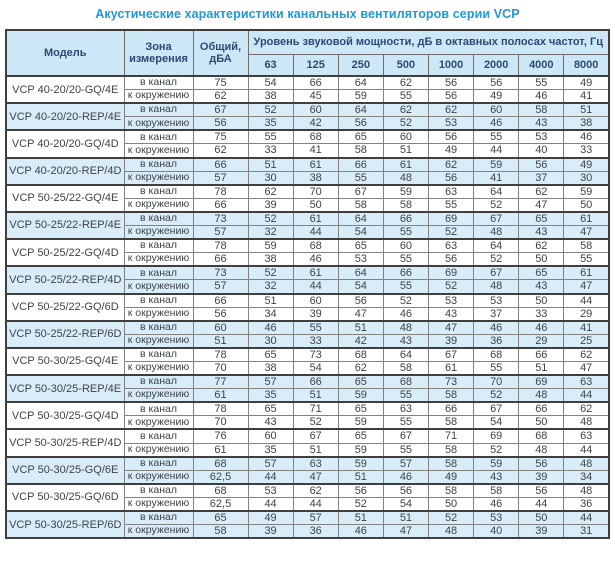 This screenshot has height=570, width=615. What do you see at coordinates (541, 218) in the screenshot?
I see `band-cell: 65` at bounding box center [541, 218].